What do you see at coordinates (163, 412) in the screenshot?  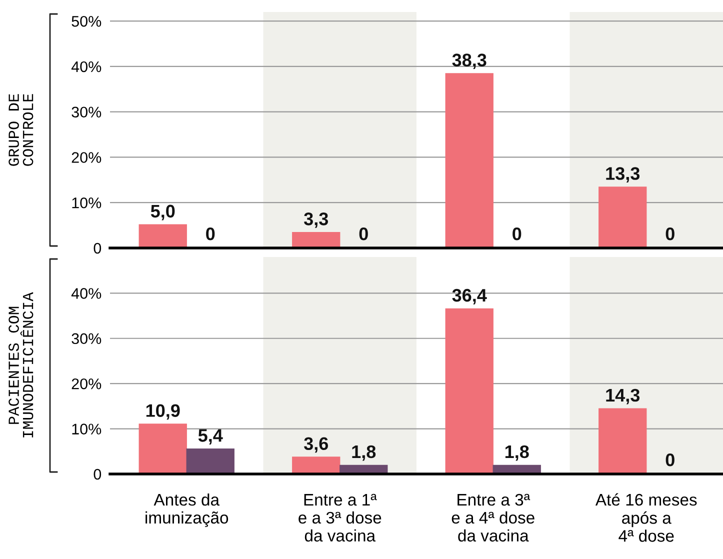 I see `data-label: 10,9` at bounding box center [163, 412].